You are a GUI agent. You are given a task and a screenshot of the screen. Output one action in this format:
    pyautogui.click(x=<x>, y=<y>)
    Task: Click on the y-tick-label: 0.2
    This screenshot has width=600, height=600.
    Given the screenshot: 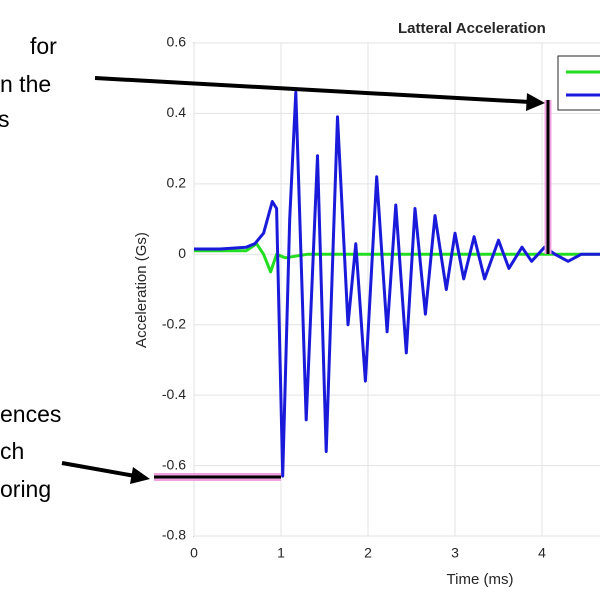 What is the action you would take?
    pyautogui.click(x=177, y=183)
    